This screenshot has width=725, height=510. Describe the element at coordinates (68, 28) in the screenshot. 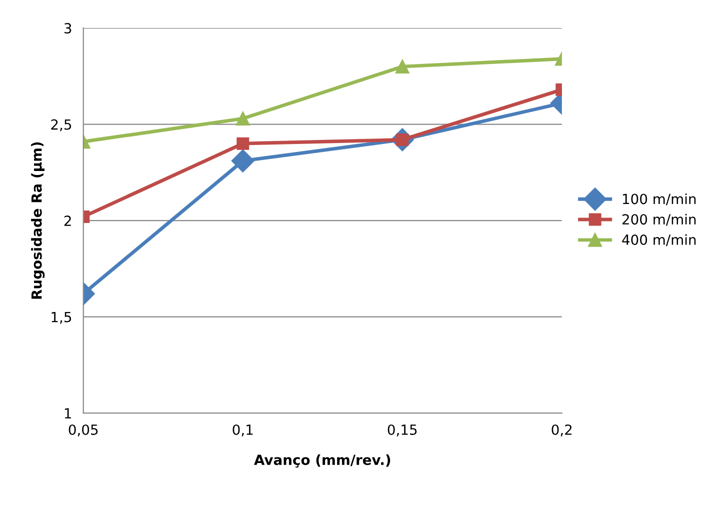

I see `y-tick-label: 3` at that location.